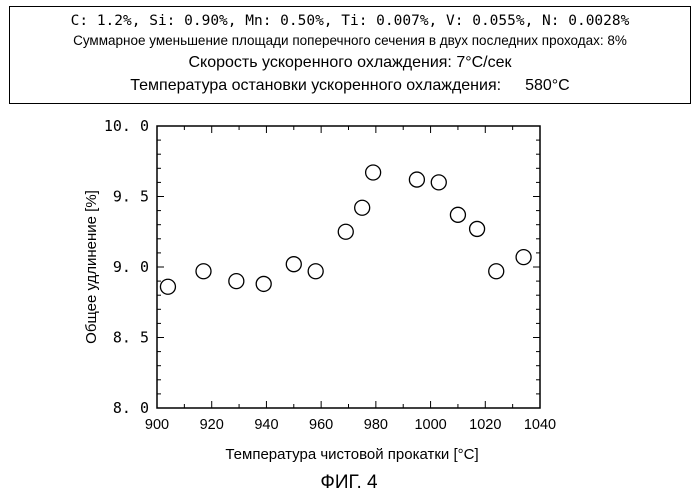 The width and height of the screenshot is (698, 500). I want to click on x-tick-label: 940, so click(266, 425).